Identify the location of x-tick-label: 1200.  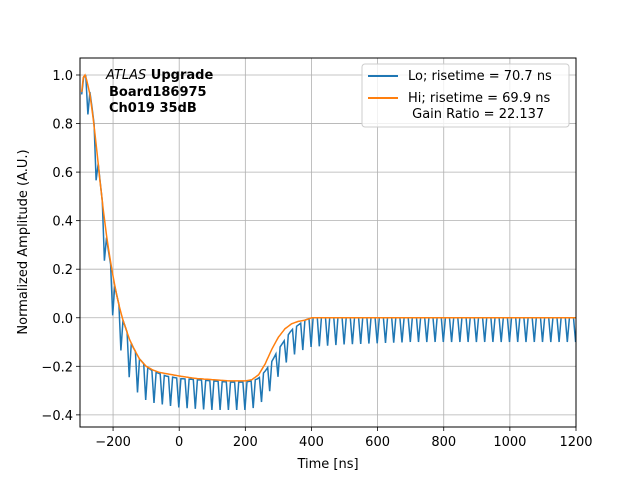
(575, 442).